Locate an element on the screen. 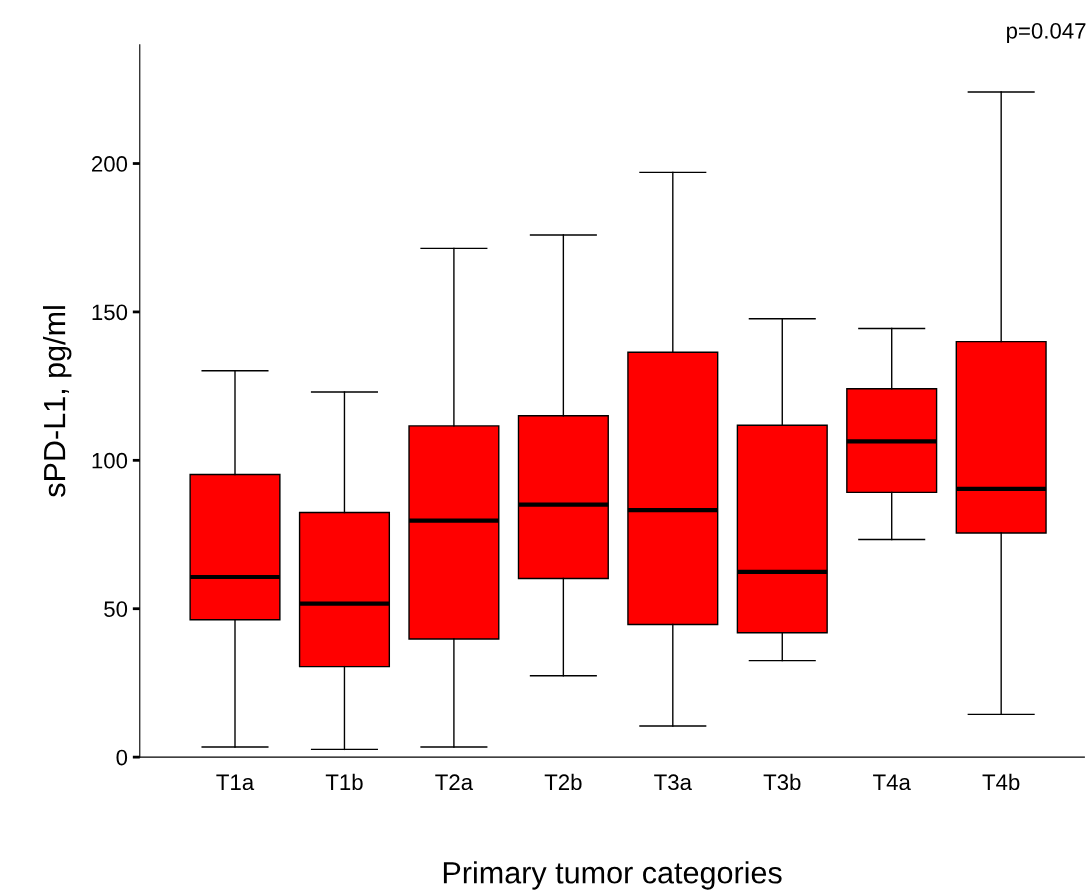 The height and width of the screenshot is (896, 1092). x-tick-label: T4b is located at coordinates (1001, 782).